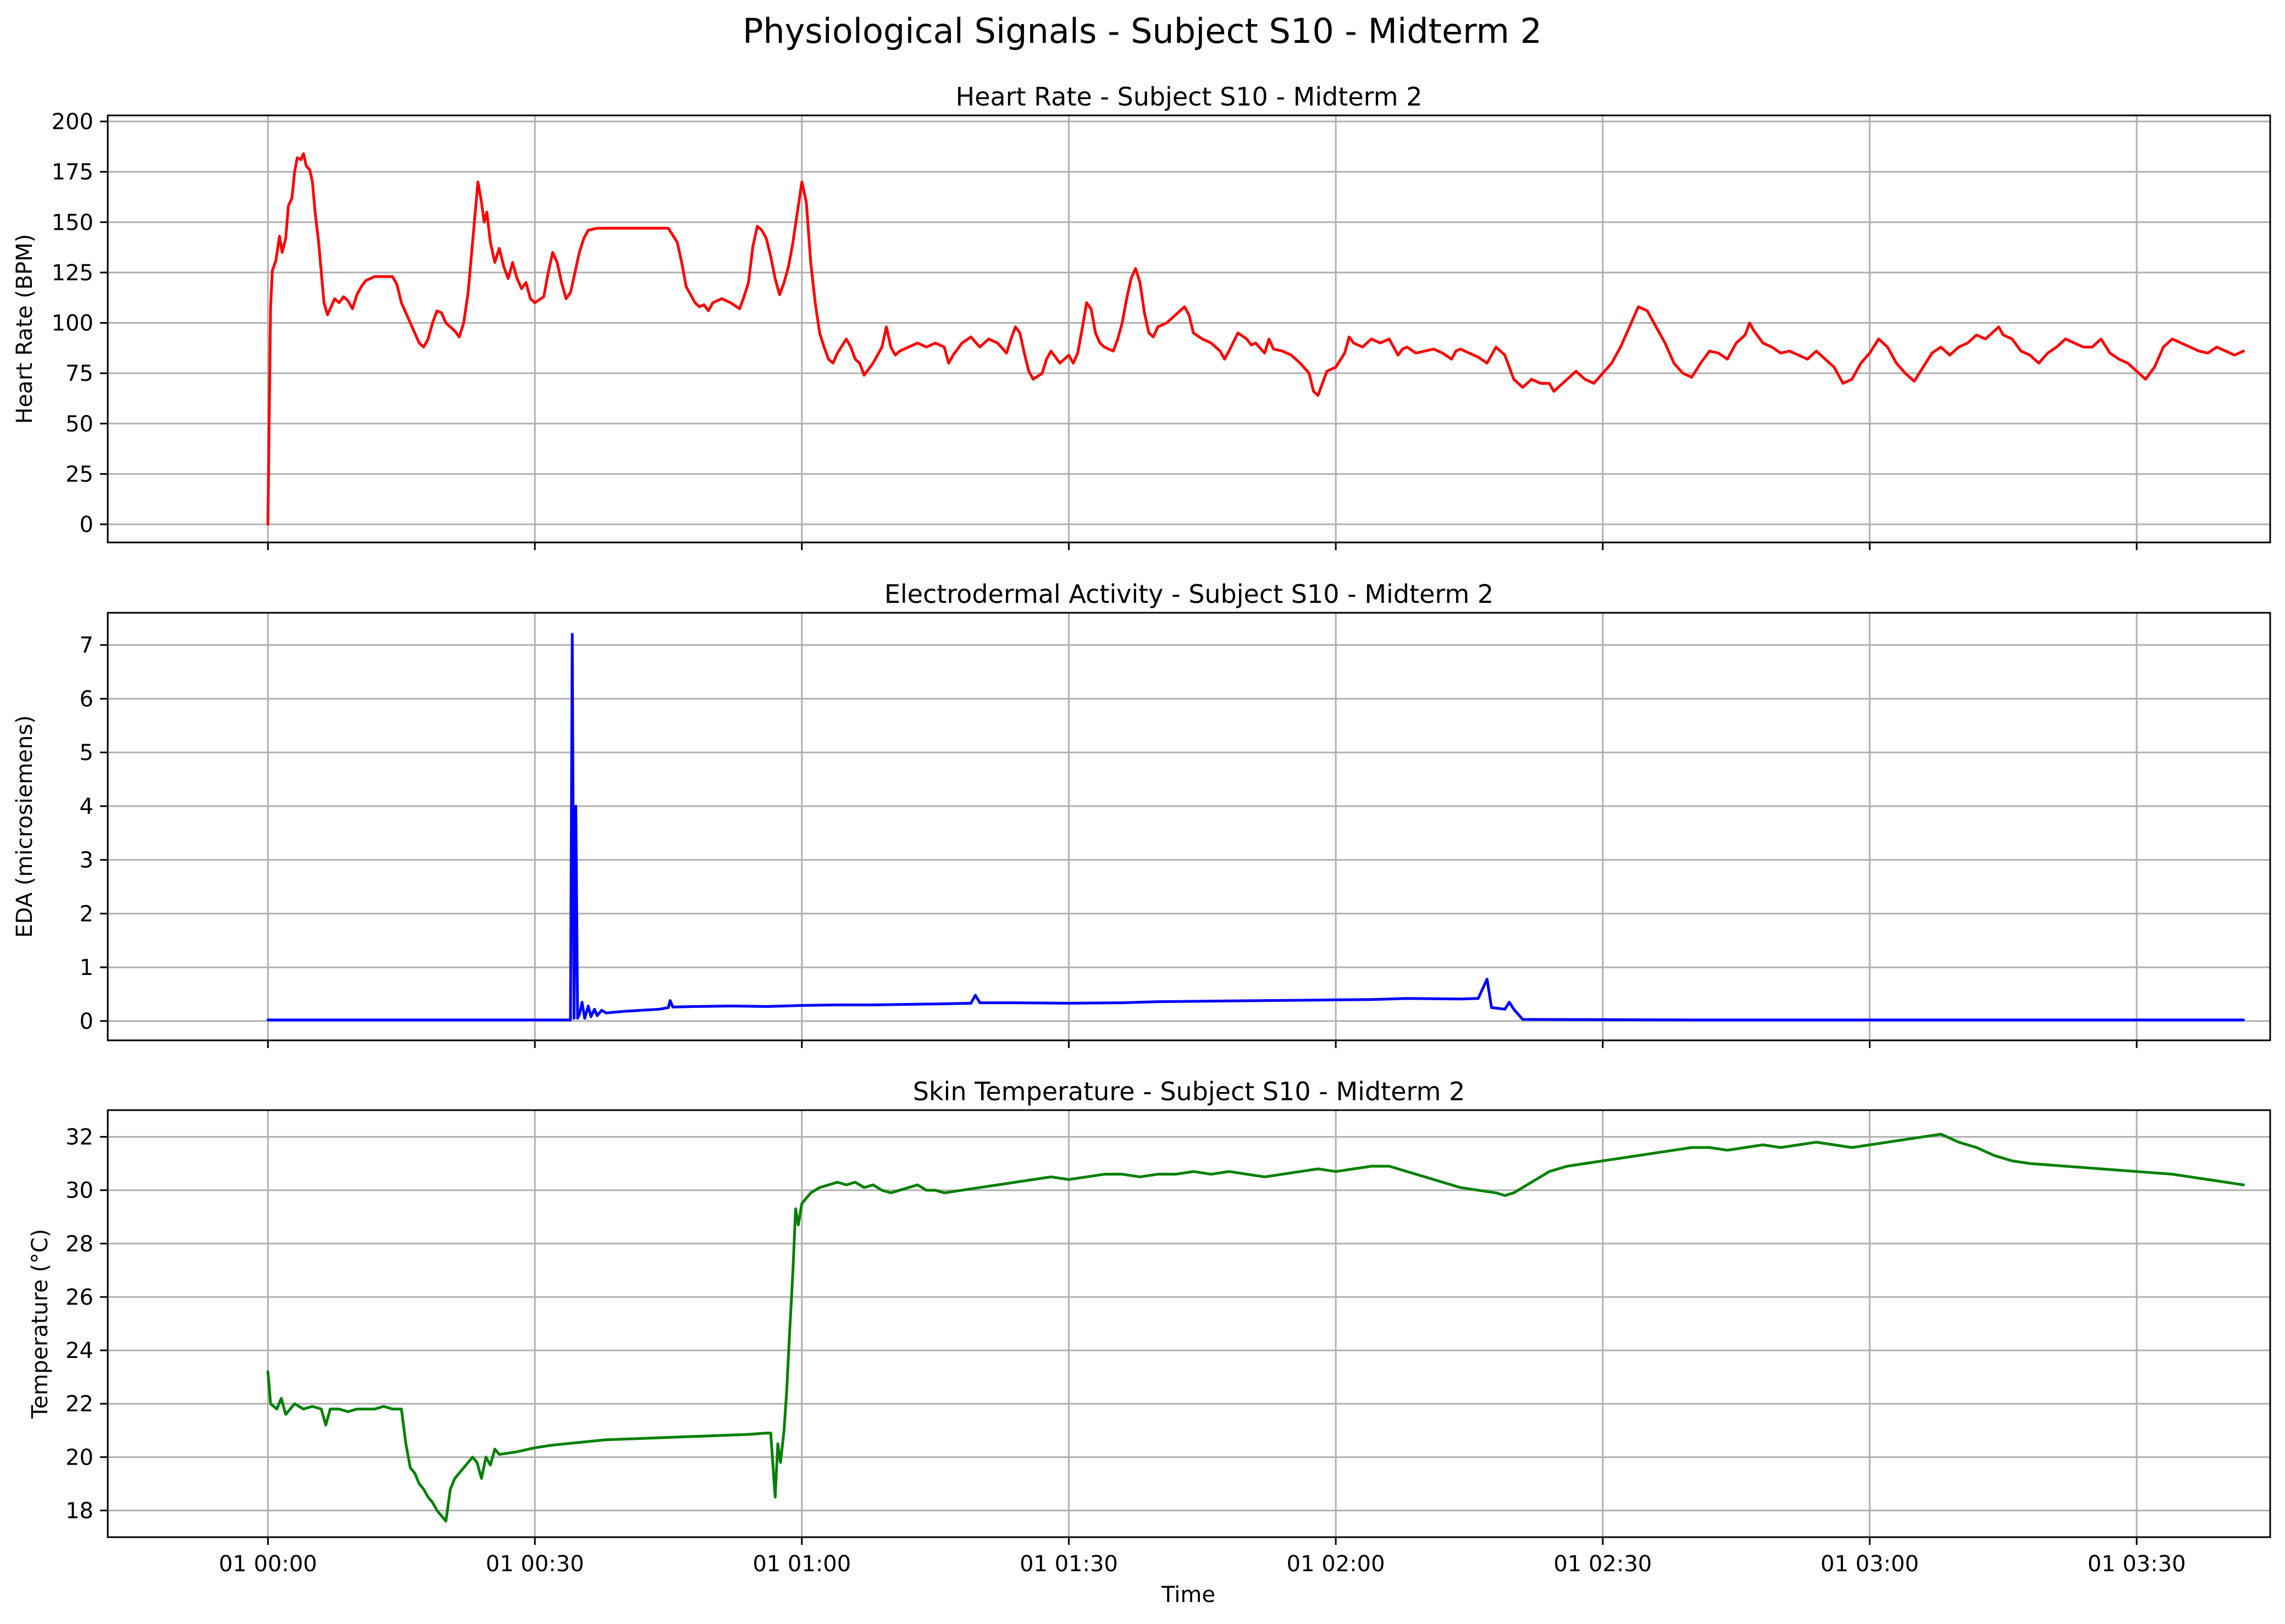 This screenshot has height=1624, width=2285. I want to click on x-tick-label-1: 01 00:30, so click(535, 1564).